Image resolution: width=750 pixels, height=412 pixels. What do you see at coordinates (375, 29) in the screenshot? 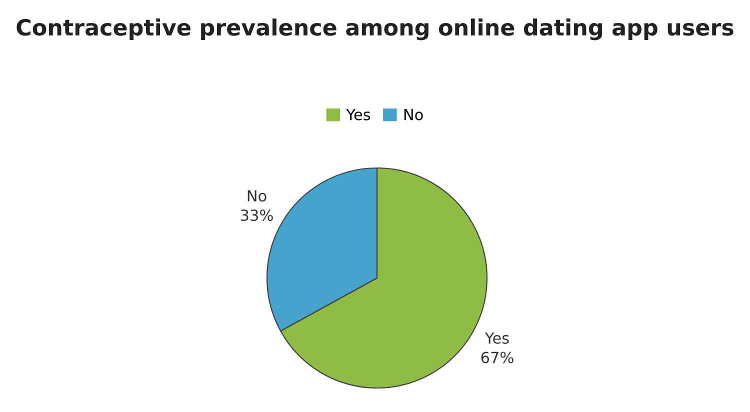
I see `chart-title: Contraceptive prevalence among online dating app users` at bounding box center [375, 29].